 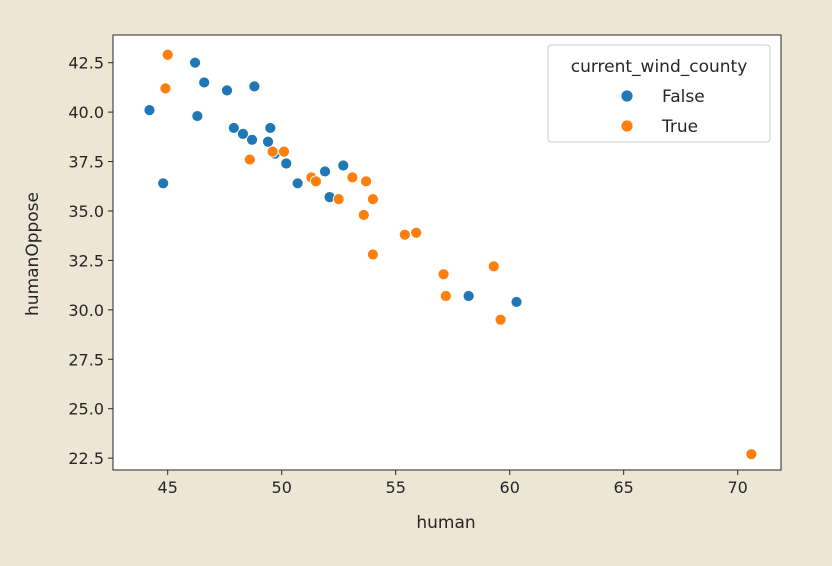 I want to click on x-axis-label: human, so click(x=445, y=523).